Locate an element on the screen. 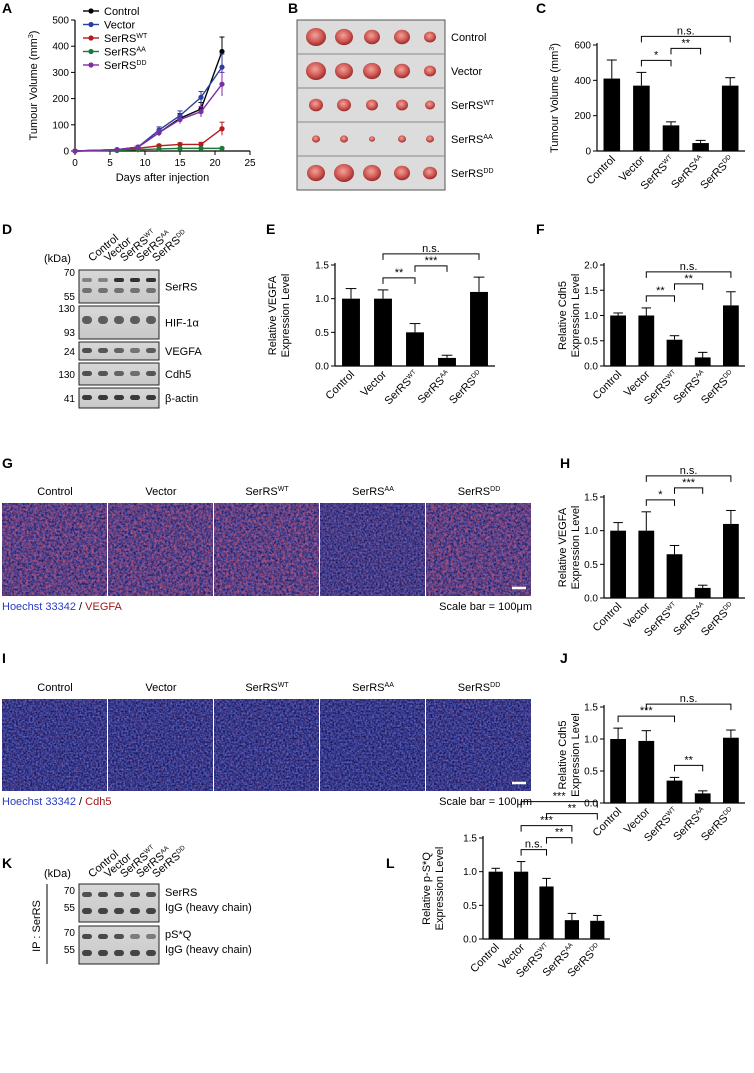  legend-entry: Vector is located at coordinates (120, 26).